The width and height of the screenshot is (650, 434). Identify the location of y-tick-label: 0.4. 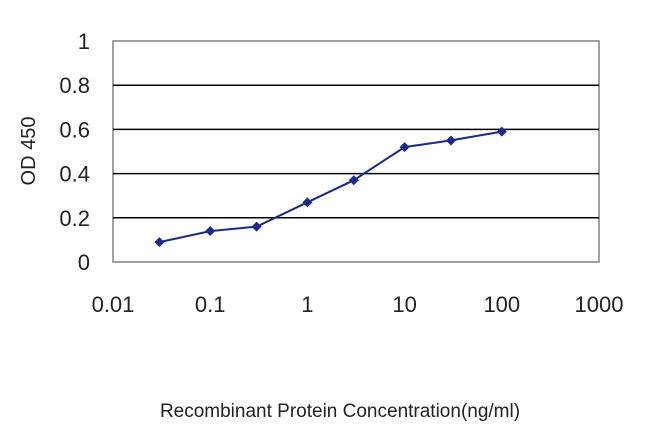
(74, 174).